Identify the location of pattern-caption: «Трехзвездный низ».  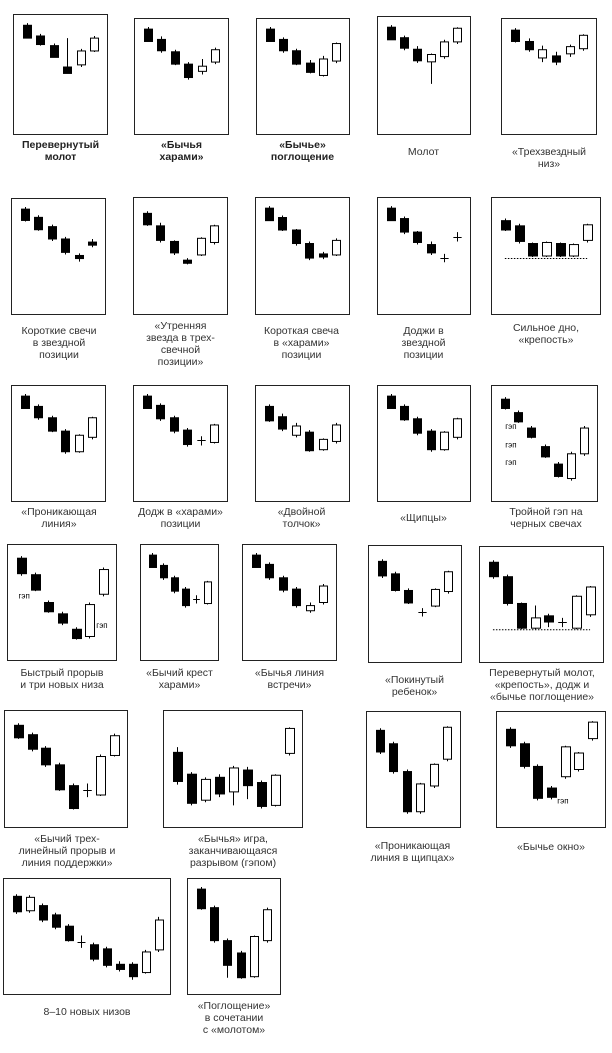
(549, 158).